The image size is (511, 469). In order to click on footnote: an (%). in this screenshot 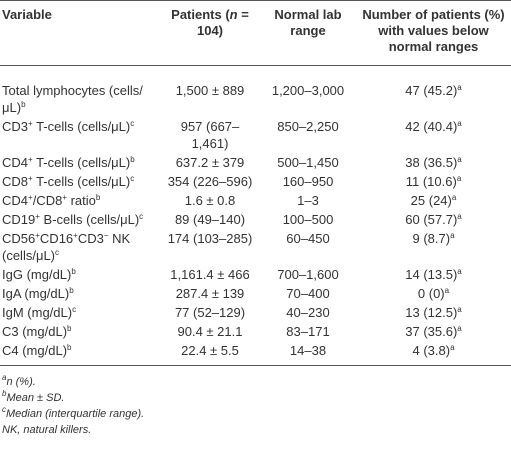, I will do `click(256, 382)`.